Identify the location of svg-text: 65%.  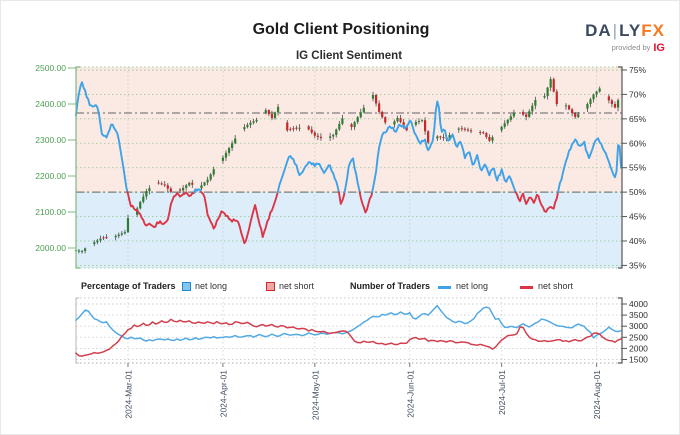
(637, 119).